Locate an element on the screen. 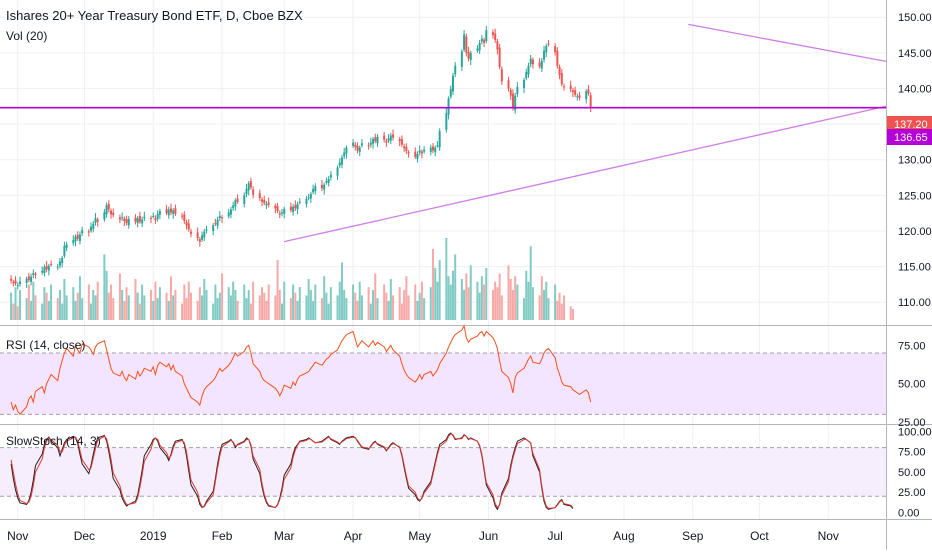 The width and height of the screenshot is (932, 555). price-tick-label: 125.00 is located at coordinates (915, 196).